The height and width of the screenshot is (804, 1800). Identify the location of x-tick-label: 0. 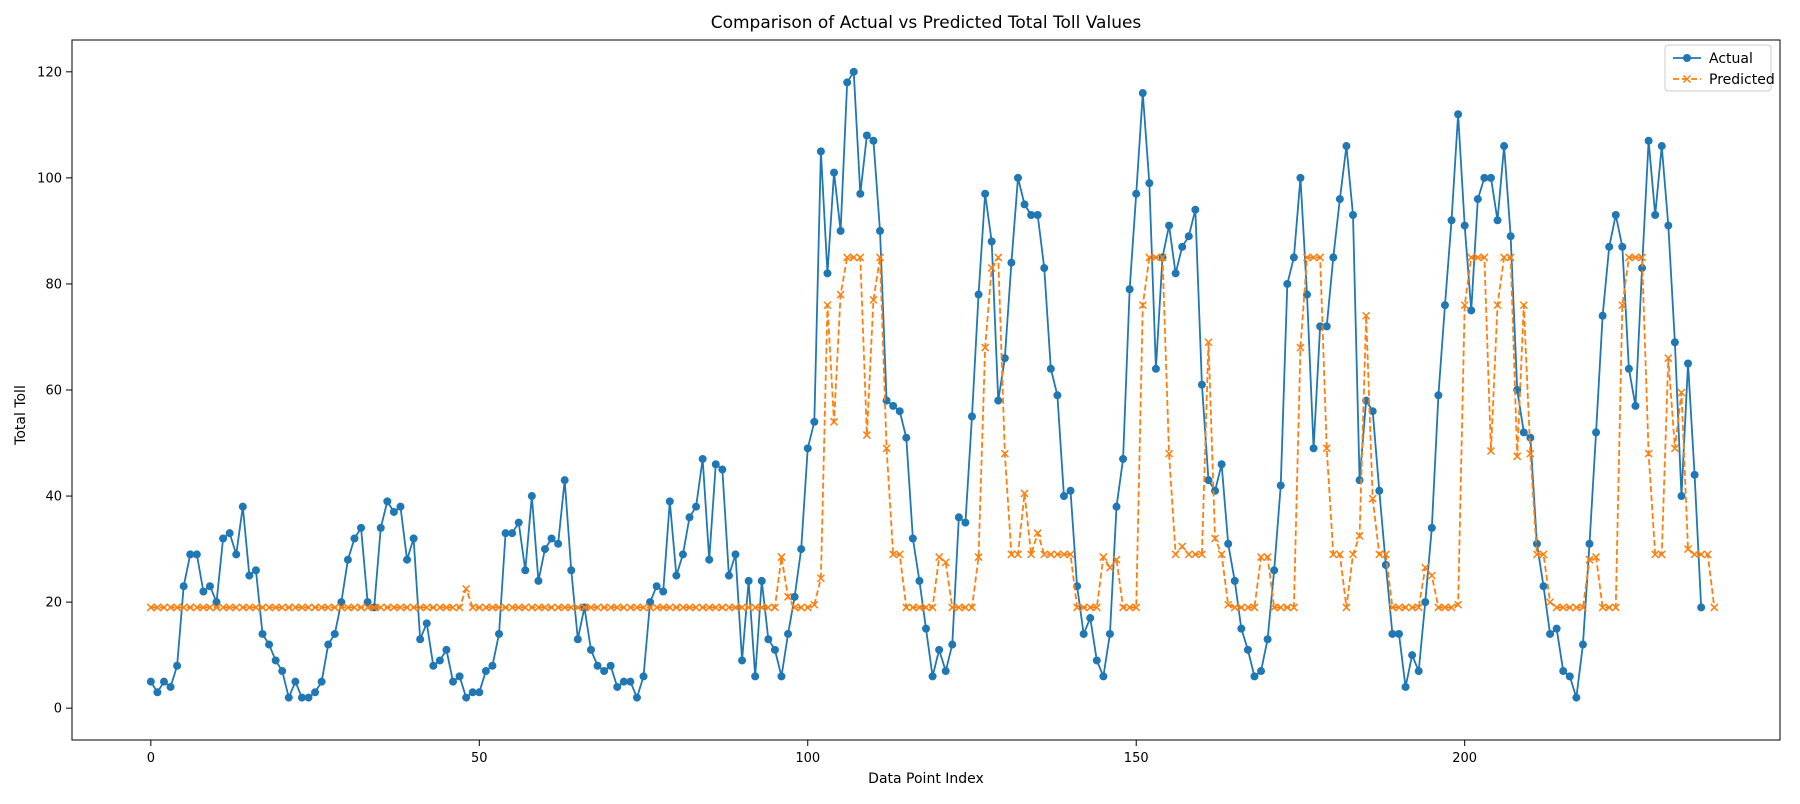
(151, 758).